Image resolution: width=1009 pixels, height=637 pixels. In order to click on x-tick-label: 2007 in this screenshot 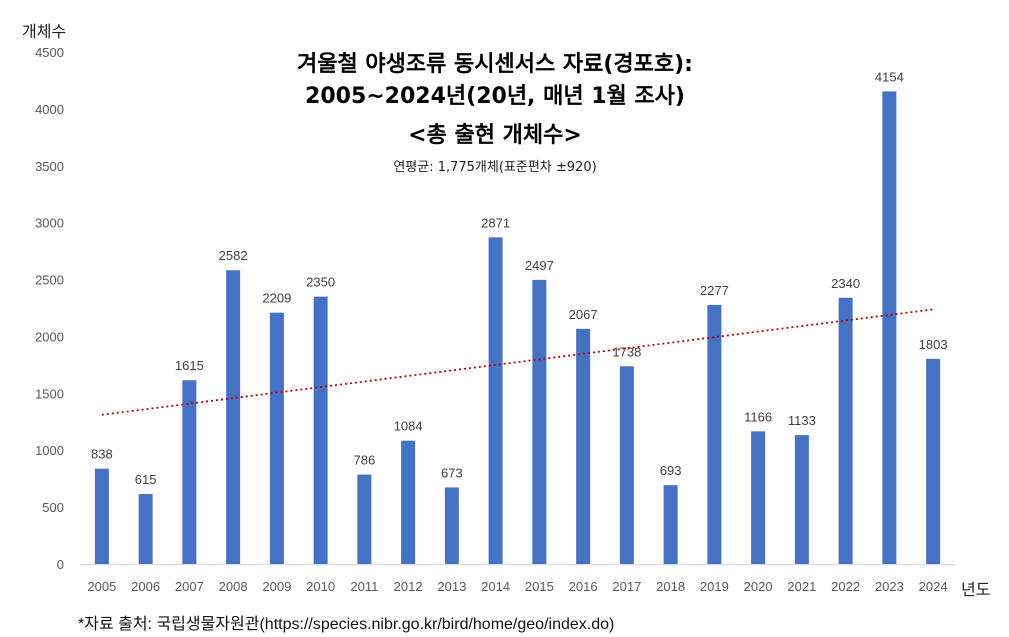, I will do `click(189, 586)`.